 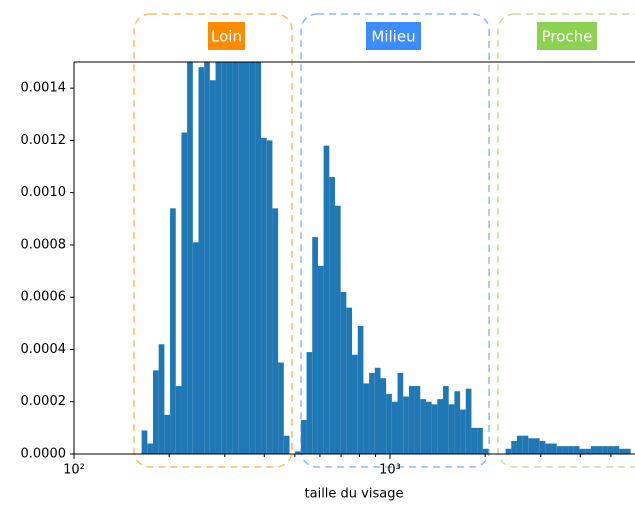 I want to click on region-label: Milieu, so click(x=393, y=37).